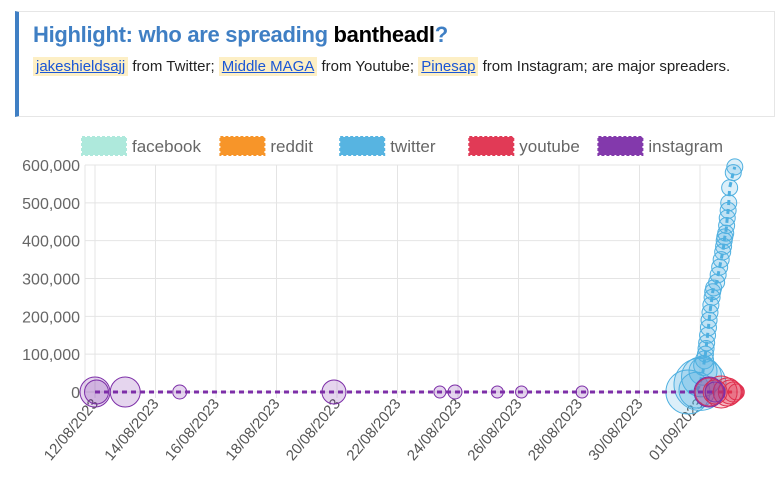 The image size is (780, 490). I want to click on x-tick-label: 20/08/2023, so click(313, 430).